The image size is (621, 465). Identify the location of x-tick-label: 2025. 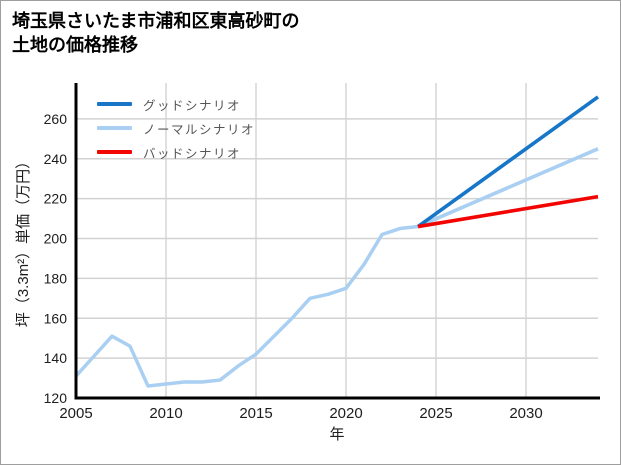
(435, 413).